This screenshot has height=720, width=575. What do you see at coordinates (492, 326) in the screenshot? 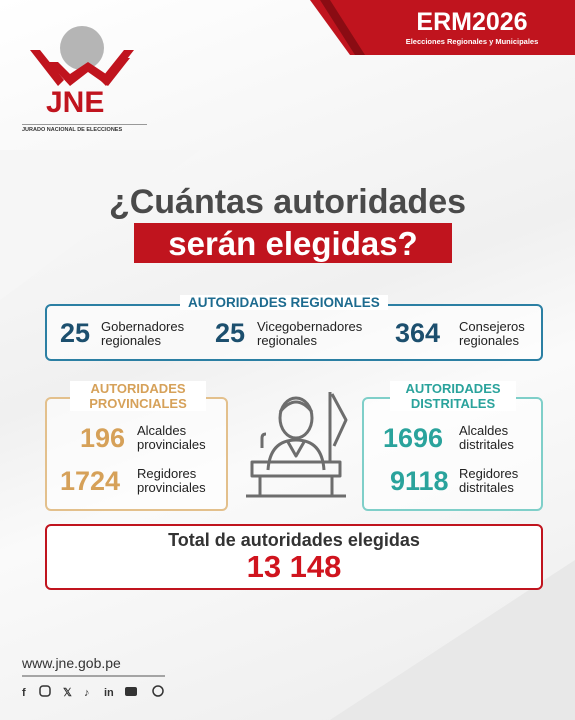
I see `label: Consejeros` at bounding box center [492, 326].